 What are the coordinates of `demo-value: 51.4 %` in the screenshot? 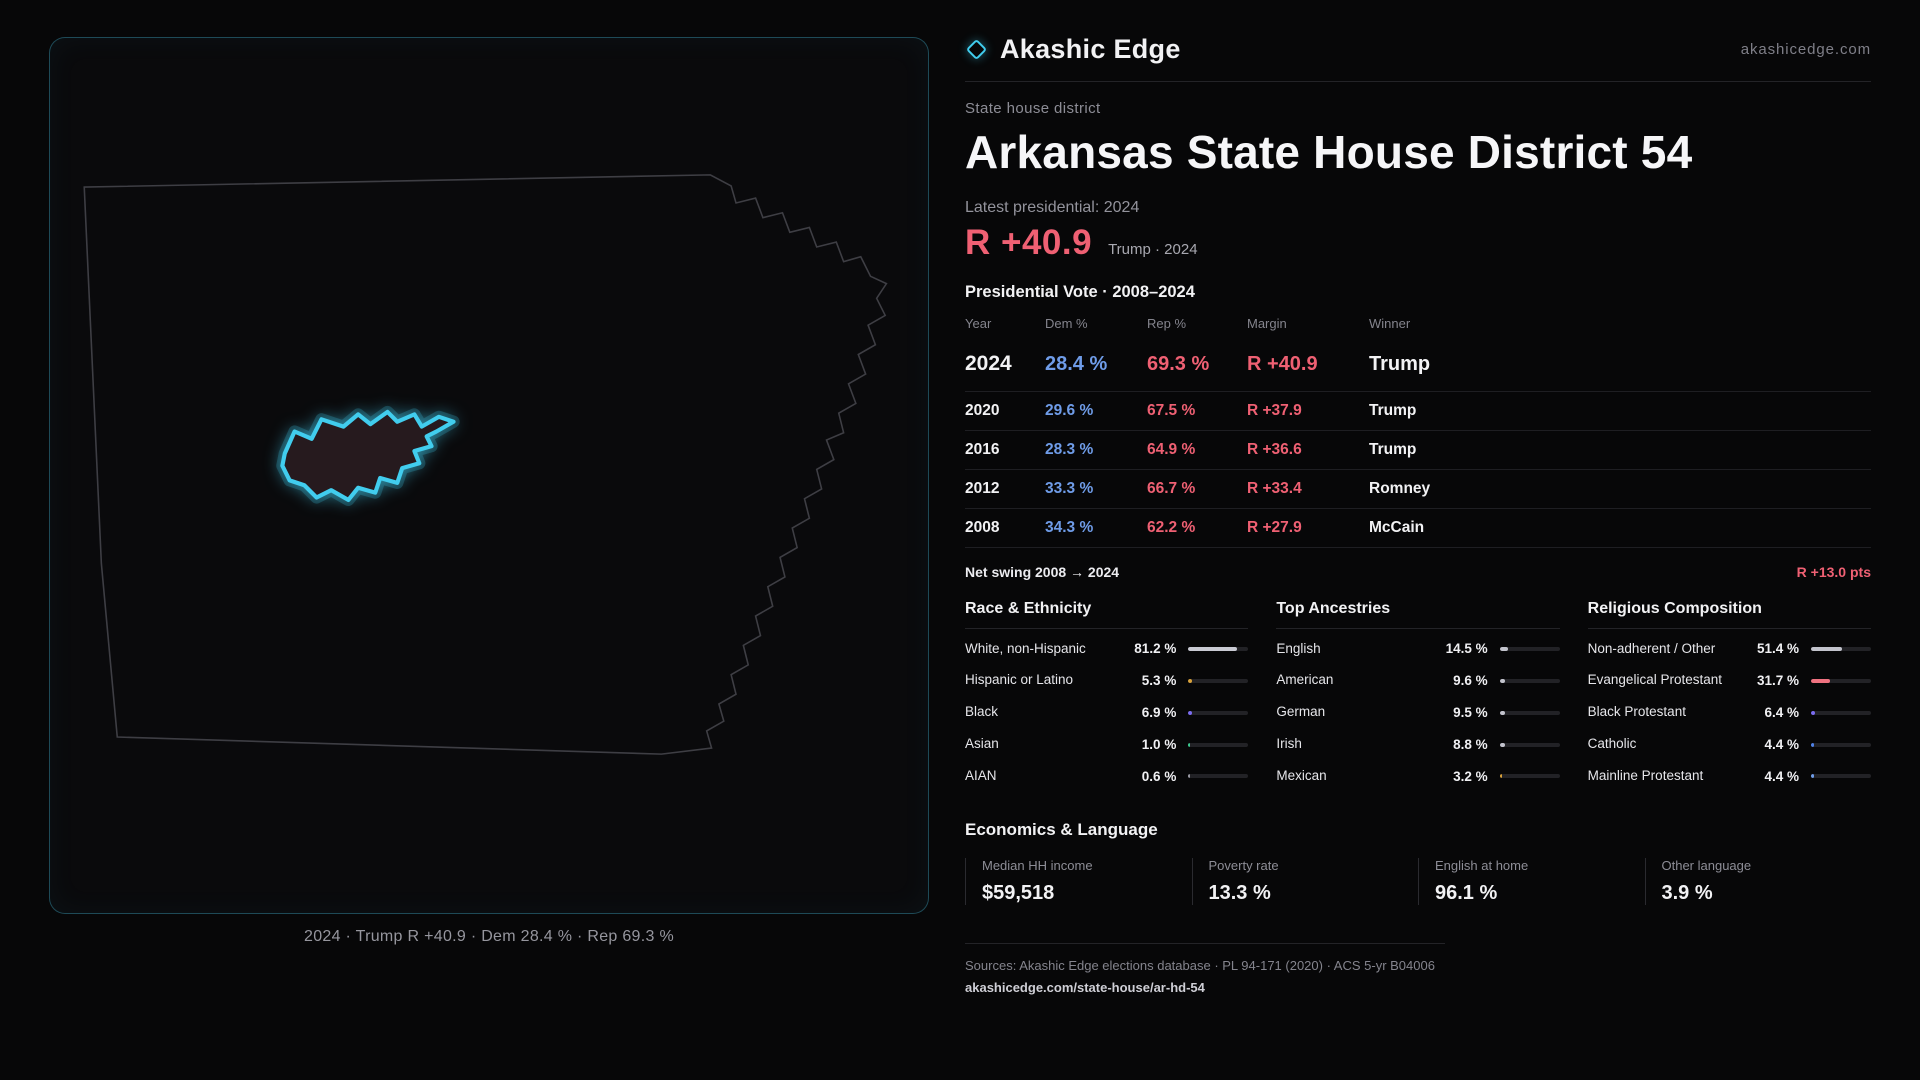 It's located at (1777, 649).